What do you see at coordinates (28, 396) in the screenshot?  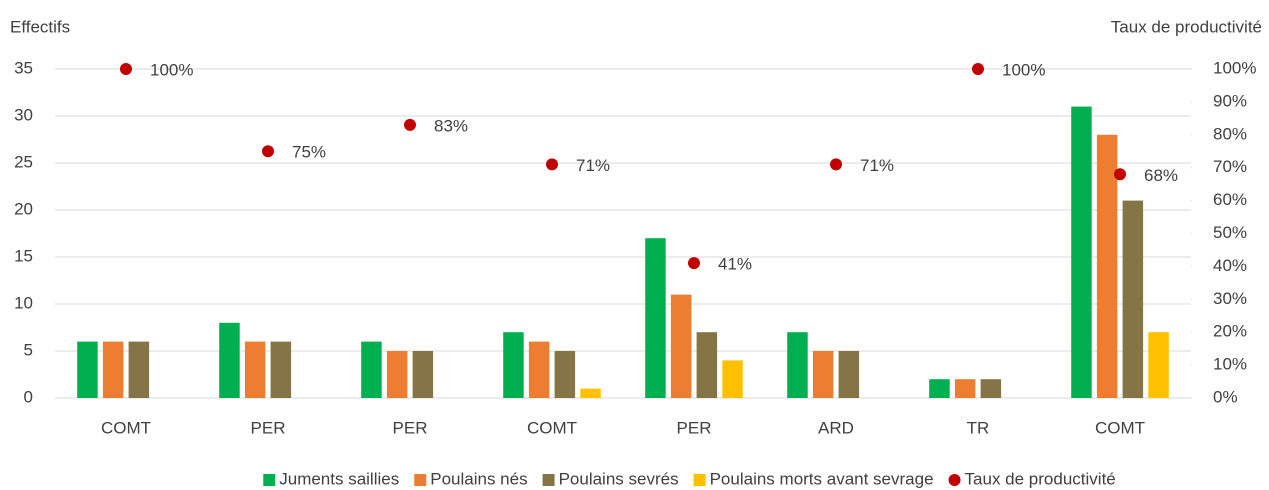 I see `y-tick-label: 0` at bounding box center [28, 396].